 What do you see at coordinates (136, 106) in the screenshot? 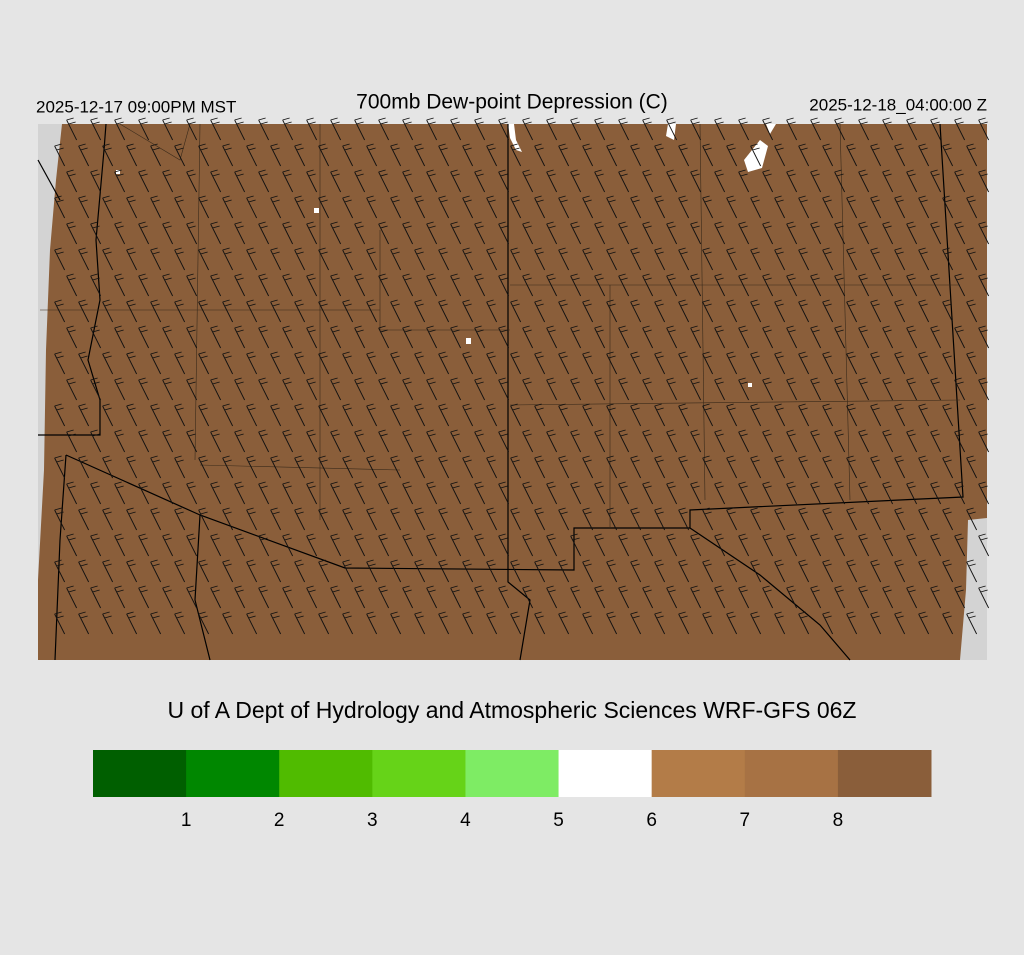
I see `local-time: 2025-12-17 09:00PM MST` at bounding box center [136, 106].